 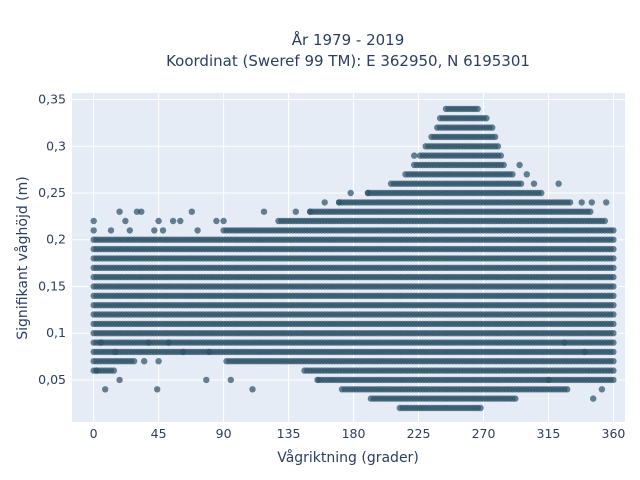 What do you see at coordinates (52, 285) in the screenshot?
I see `y-tick-label: 0,15` at bounding box center [52, 285].